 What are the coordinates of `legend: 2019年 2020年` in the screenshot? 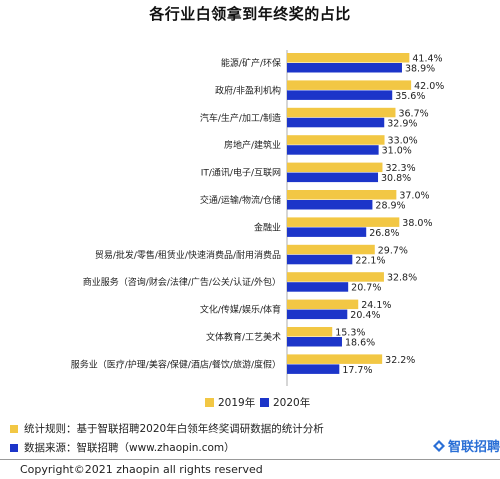 It's located at (257, 402).